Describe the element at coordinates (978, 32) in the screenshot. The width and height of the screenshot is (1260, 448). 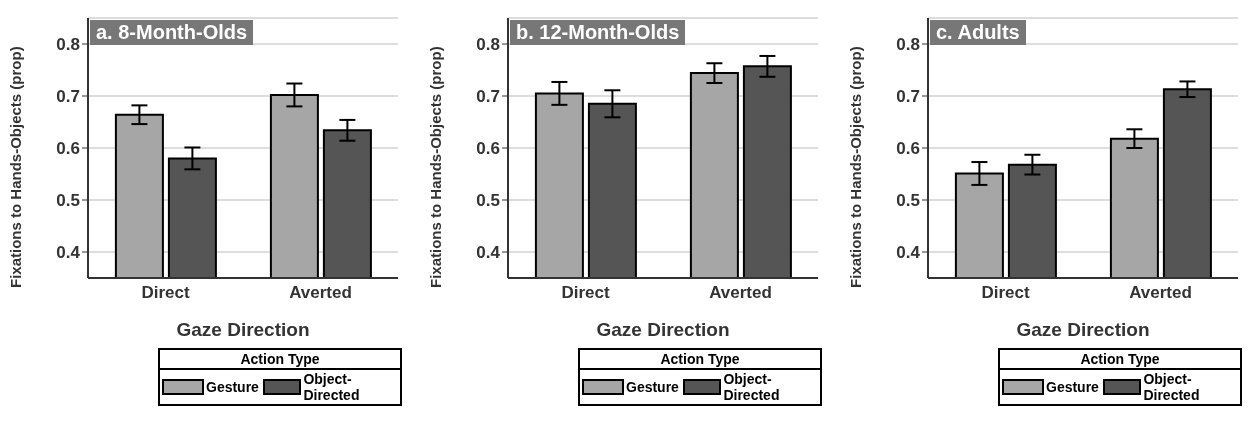
I see `chart-title: c. Adults` at that location.